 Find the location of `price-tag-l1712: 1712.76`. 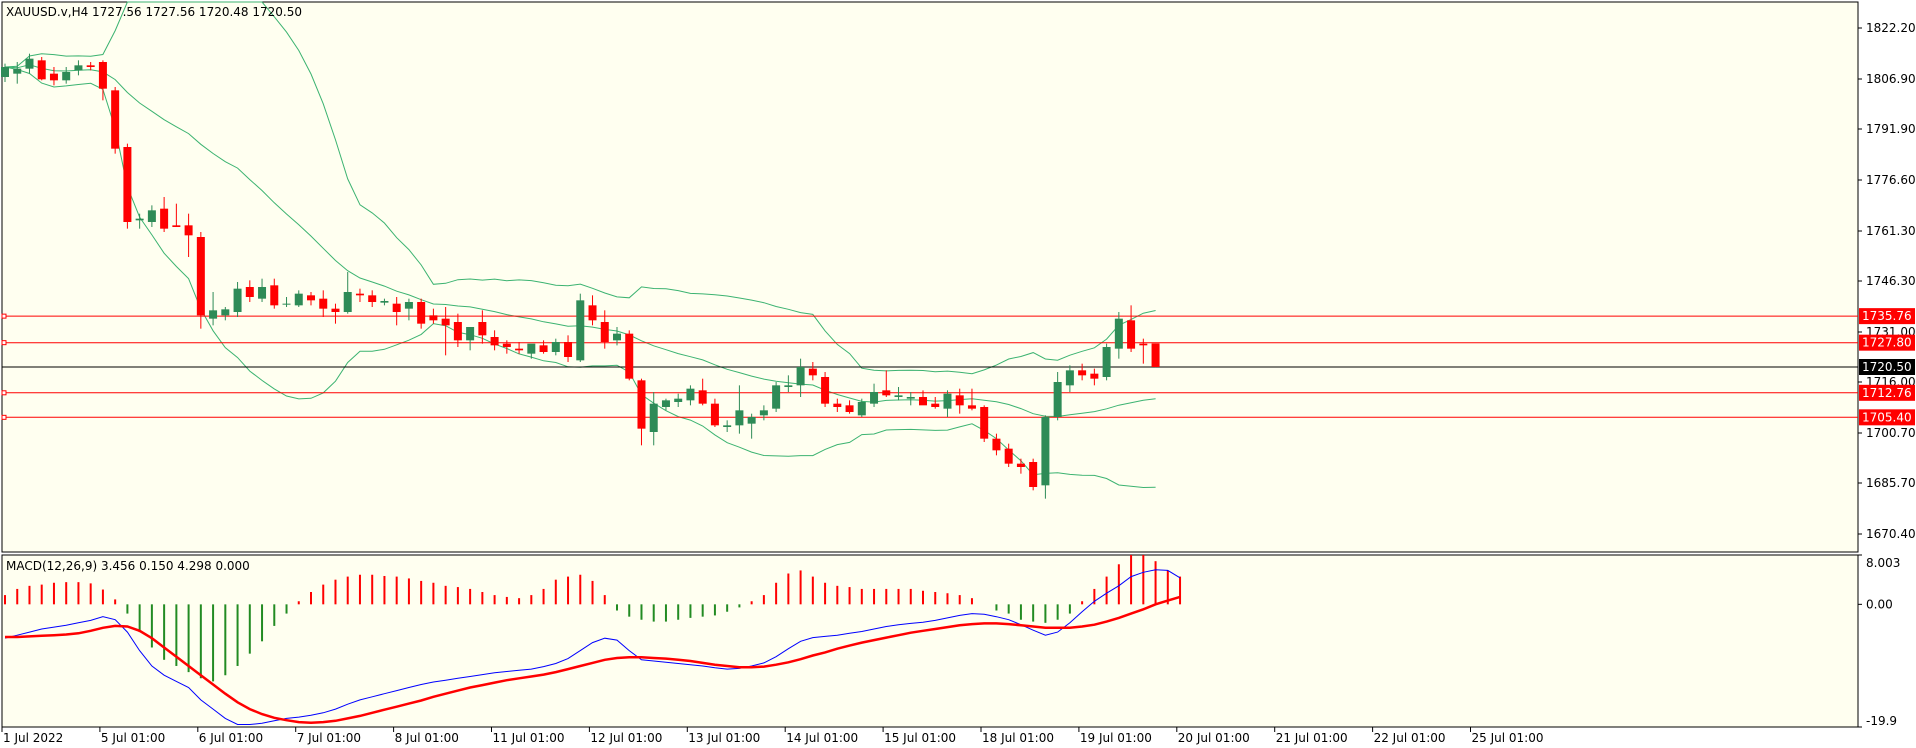

price-tag-l1712: 1712.76 is located at coordinates (1887, 392).